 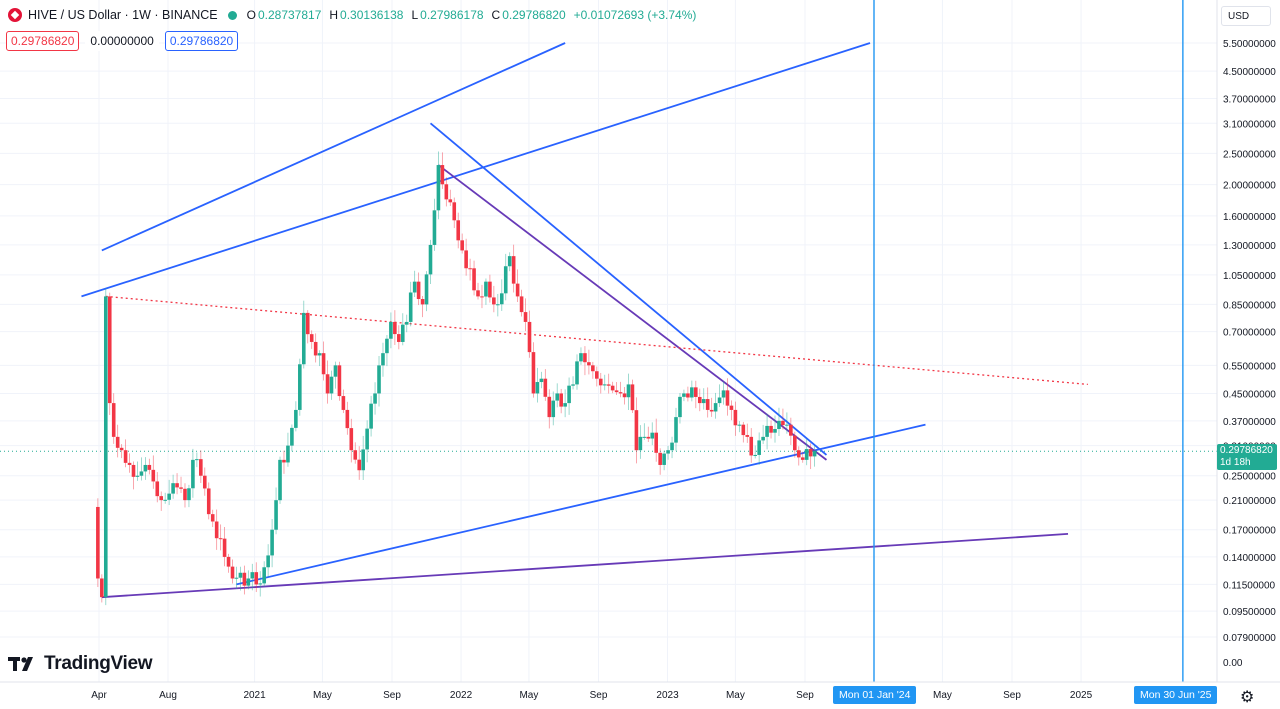 What do you see at coordinates (875, 695) in the screenshot?
I see `vertical-line-date-1: Mon 01 Jan '24` at bounding box center [875, 695].